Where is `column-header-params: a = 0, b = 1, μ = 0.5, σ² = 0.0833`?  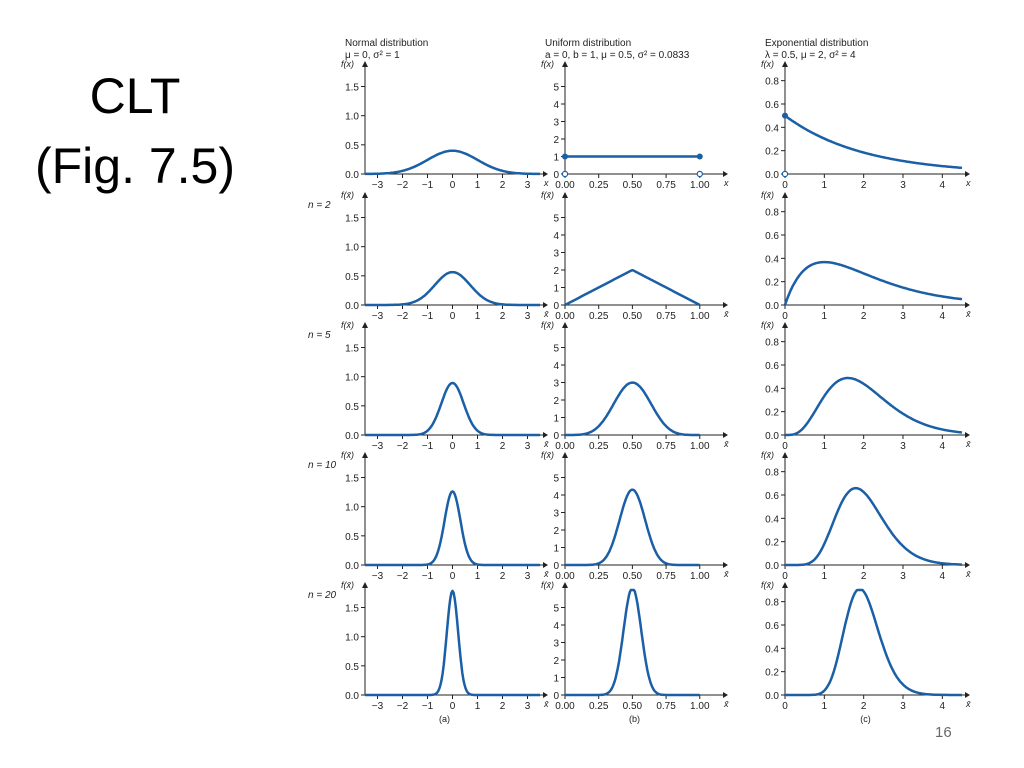 column-header-params: a = 0, b = 1, μ = 0.5, σ² = 0.0833 is located at coordinates (617, 55).